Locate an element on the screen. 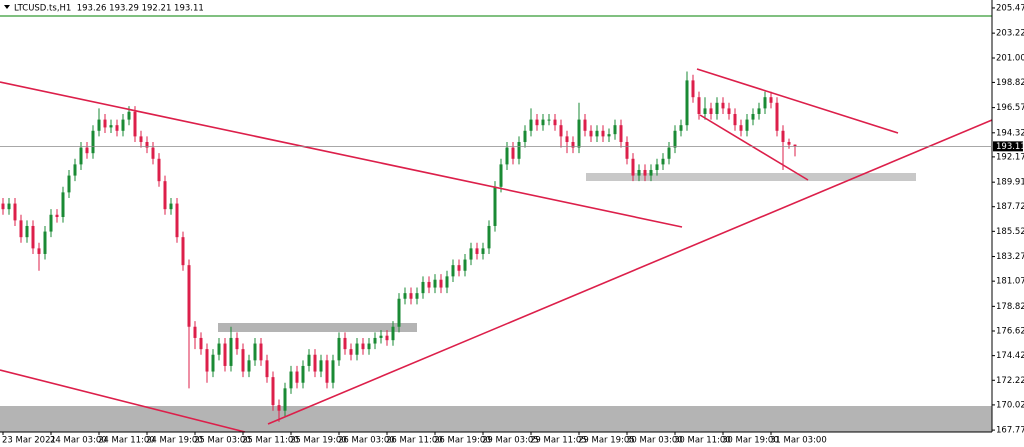  y-tick-label: 205.47 is located at coordinates (1010, 8).